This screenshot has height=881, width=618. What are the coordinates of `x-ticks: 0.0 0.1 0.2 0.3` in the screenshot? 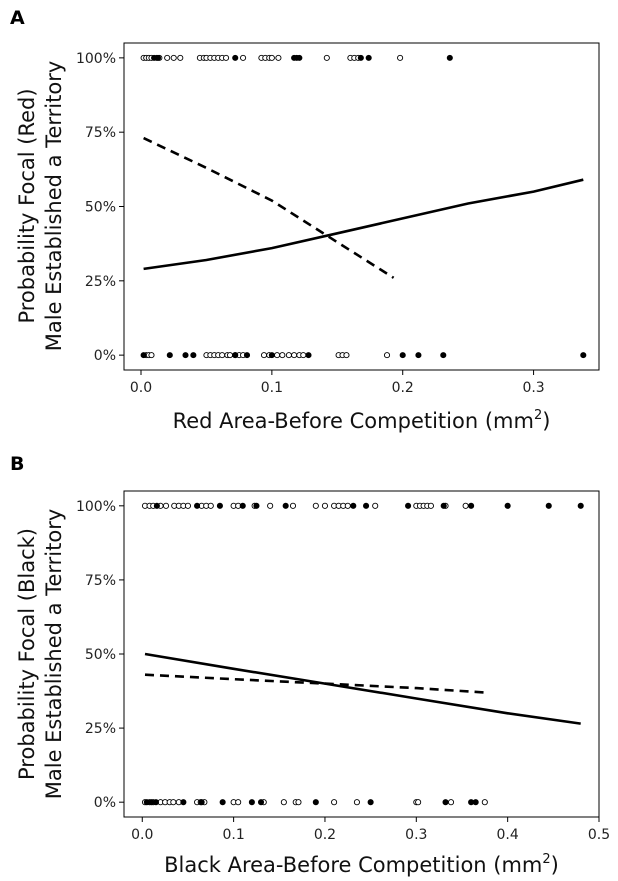 It's located at (337, 383).